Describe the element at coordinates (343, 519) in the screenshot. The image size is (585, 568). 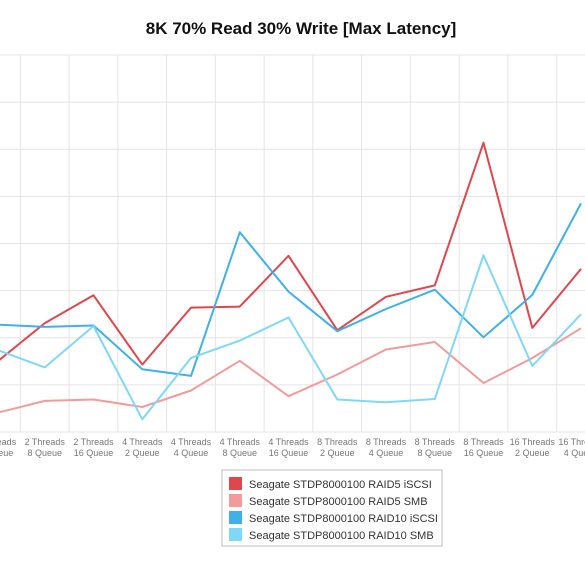
I see `legend-label: Seagate STDP8000100 RAID10 iSCSI` at that location.